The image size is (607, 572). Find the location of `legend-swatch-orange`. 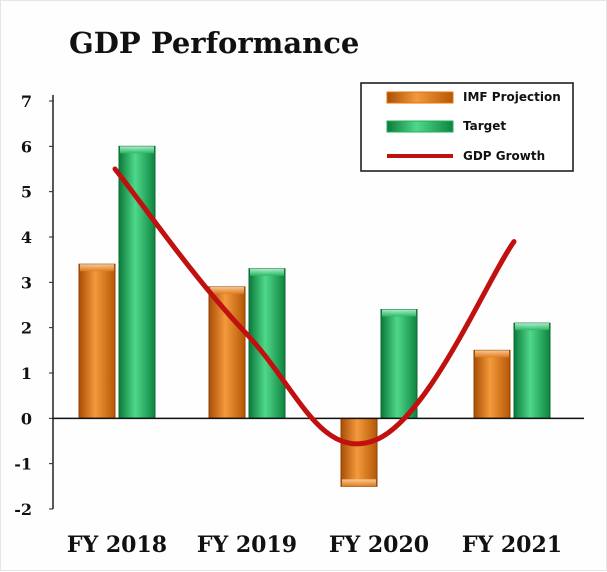

legend-swatch-orange is located at coordinates (420, 97).